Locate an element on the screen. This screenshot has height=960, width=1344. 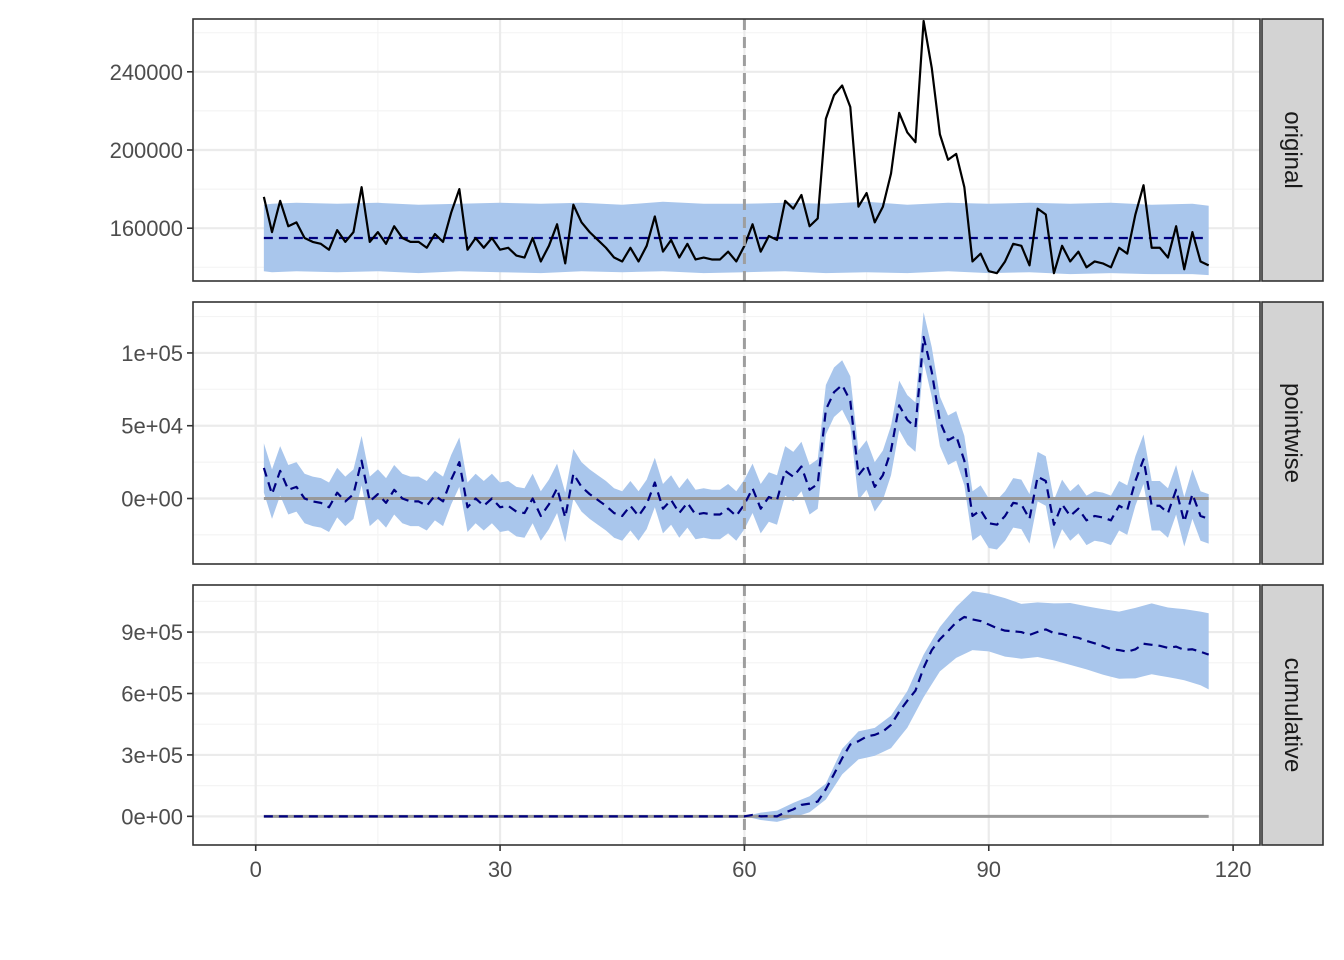
y-tick-label: 240000 is located at coordinates (146, 72).